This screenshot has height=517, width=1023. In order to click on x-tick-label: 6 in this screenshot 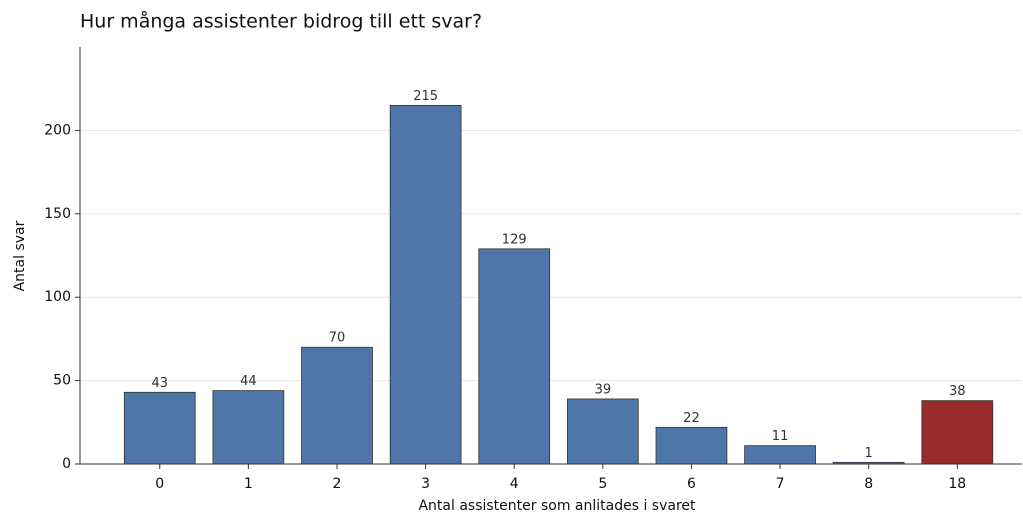, I will do `click(691, 484)`.